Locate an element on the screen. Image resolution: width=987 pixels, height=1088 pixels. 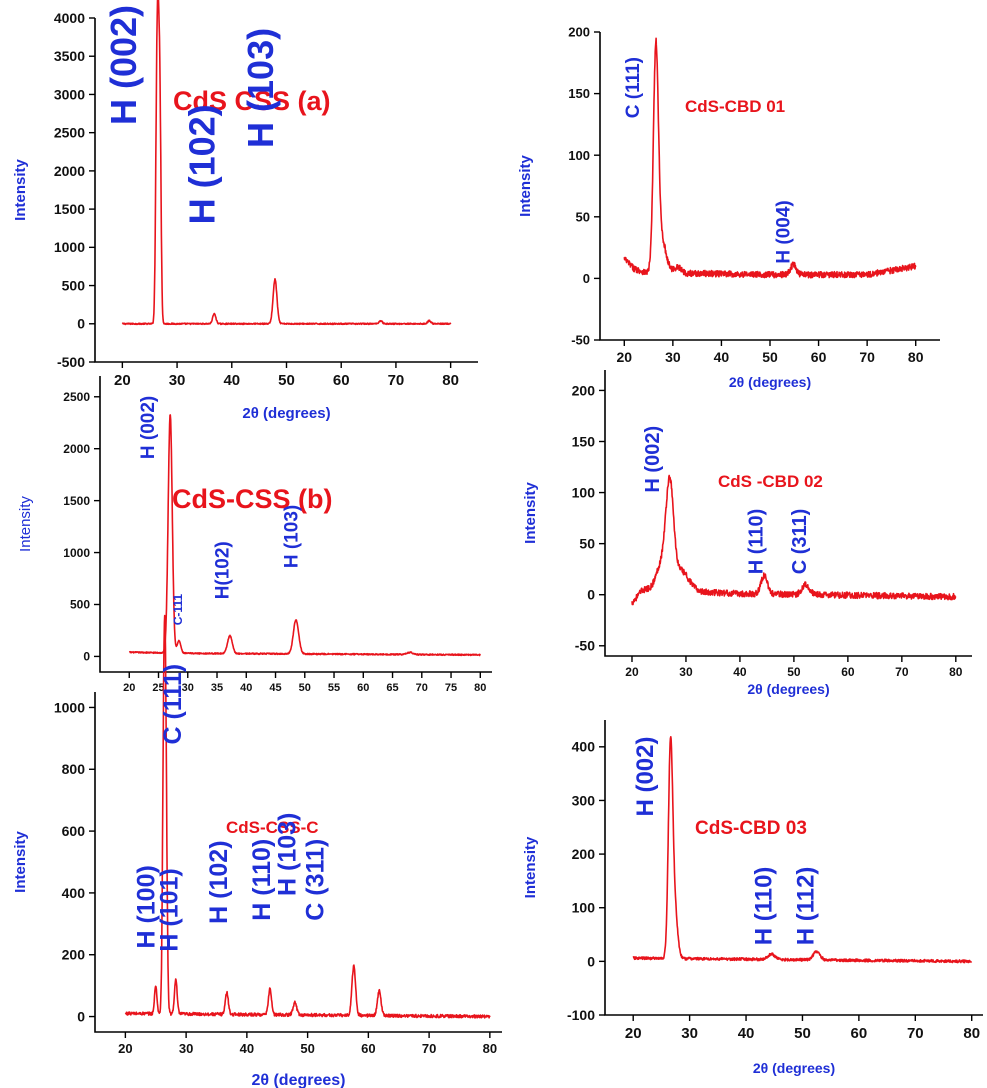
peak-label: H(102) is located at coordinates (223, 570).